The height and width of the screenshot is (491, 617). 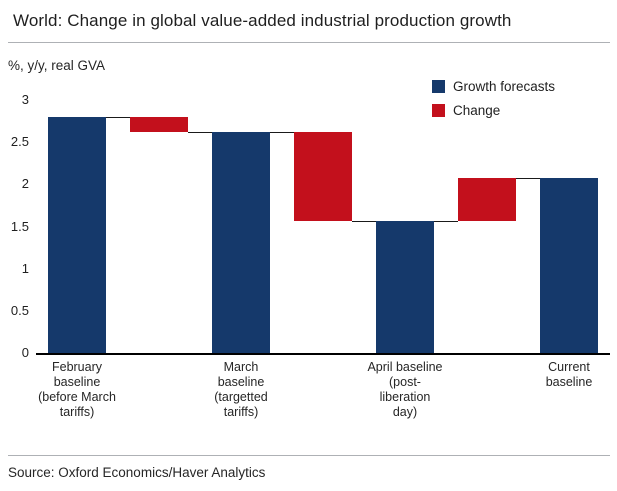 What do you see at coordinates (57, 65) in the screenshot?
I see `y-axis-note: %, y/y, real GVA` at bounding box center [57, 65].